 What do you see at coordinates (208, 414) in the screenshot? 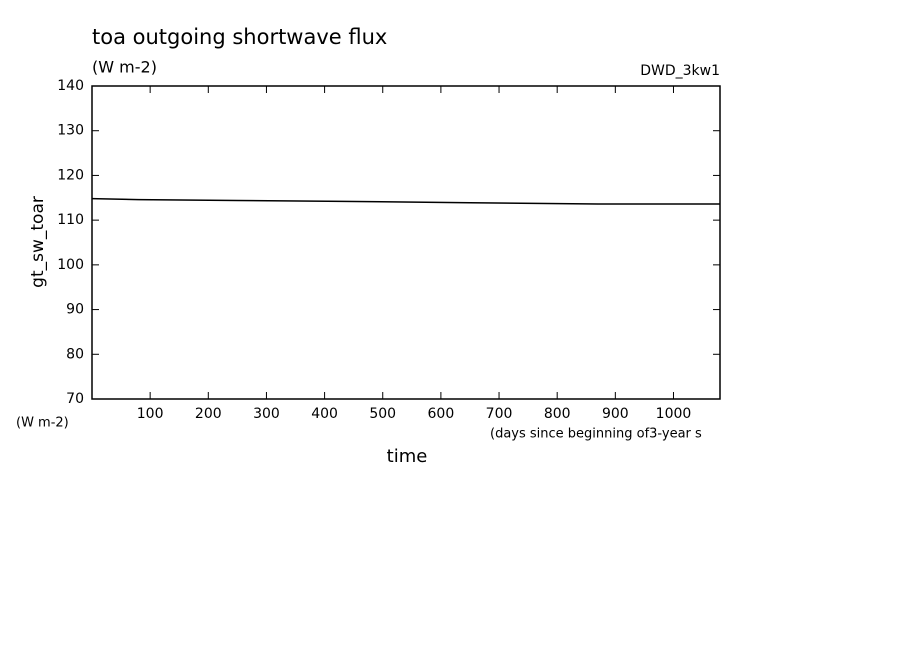
I see `x-tick-label: 200` at bounding box center [208, 414].